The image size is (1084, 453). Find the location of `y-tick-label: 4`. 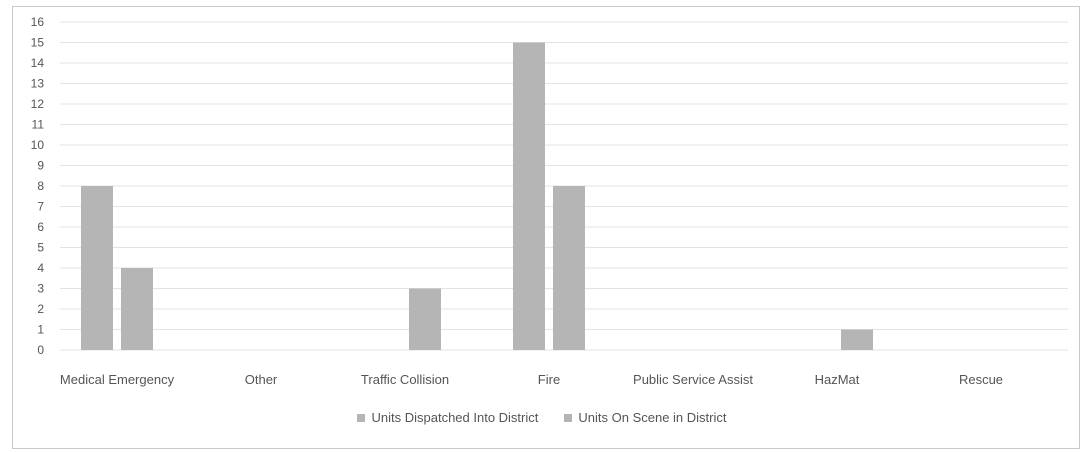

y-tick-label: 4 is located at coordinates (40, 268).